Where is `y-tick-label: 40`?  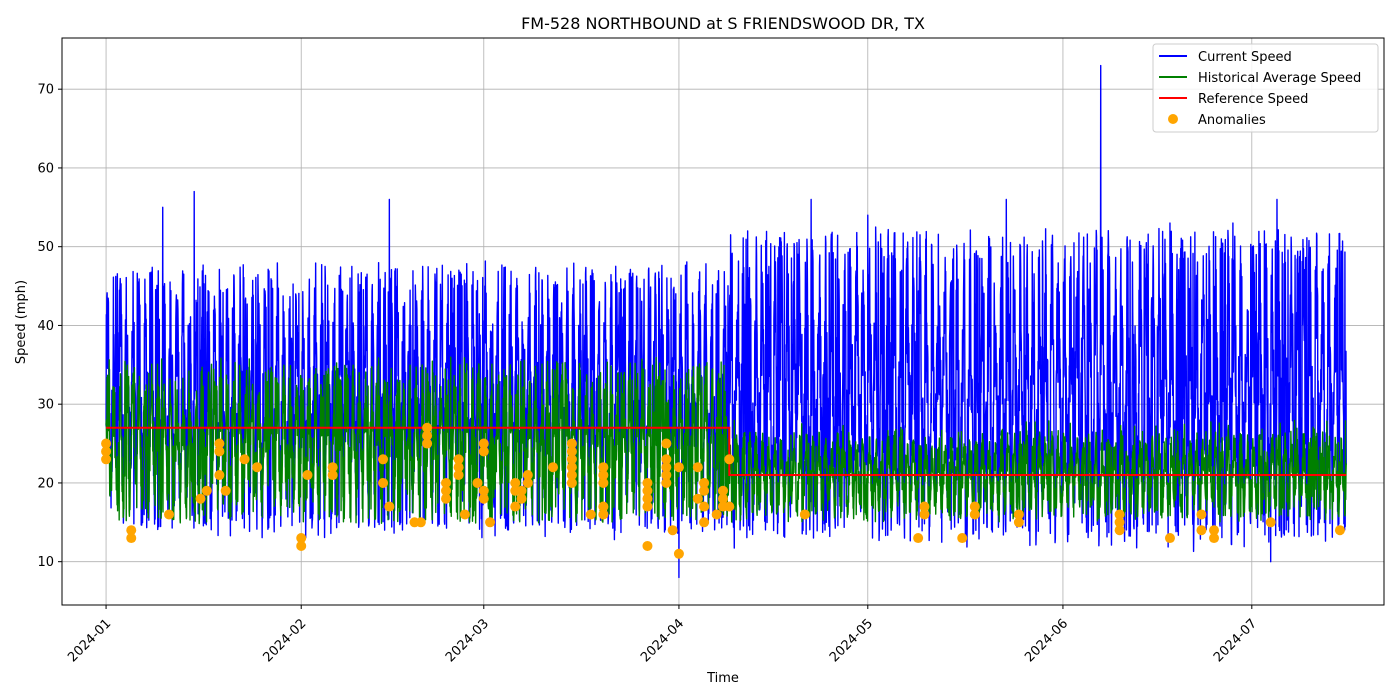
y-tick-label: 40 is located at coordinates (45, 326).